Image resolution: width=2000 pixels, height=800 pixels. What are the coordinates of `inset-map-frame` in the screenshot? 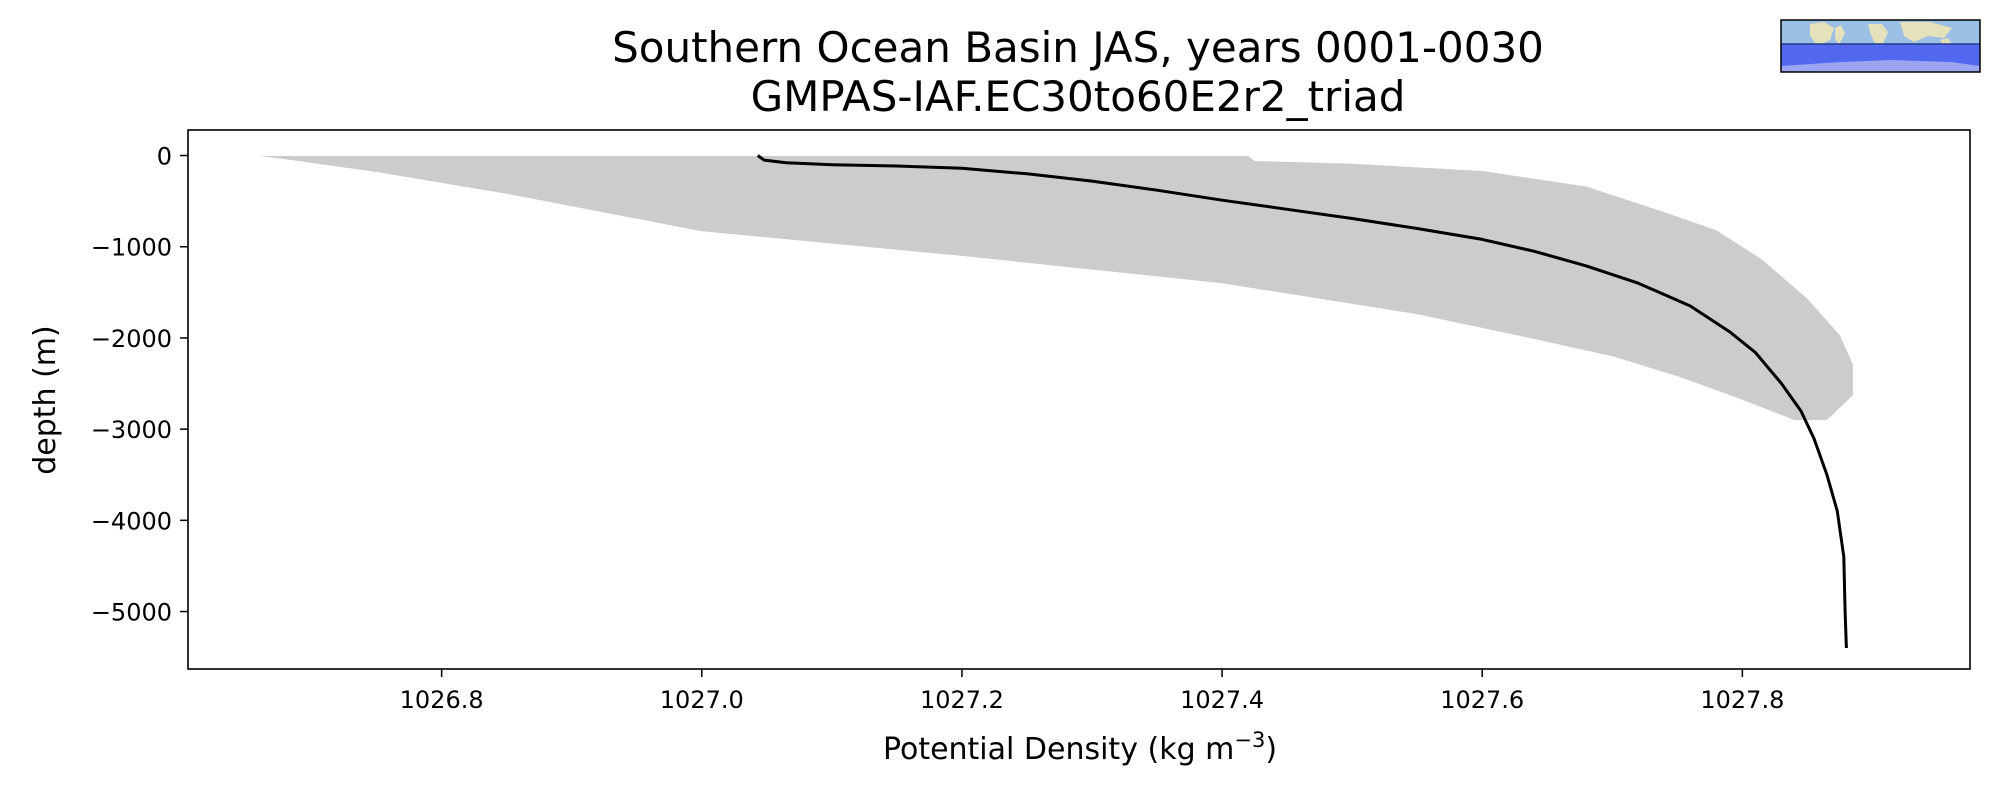 It's located at (1880, 46).